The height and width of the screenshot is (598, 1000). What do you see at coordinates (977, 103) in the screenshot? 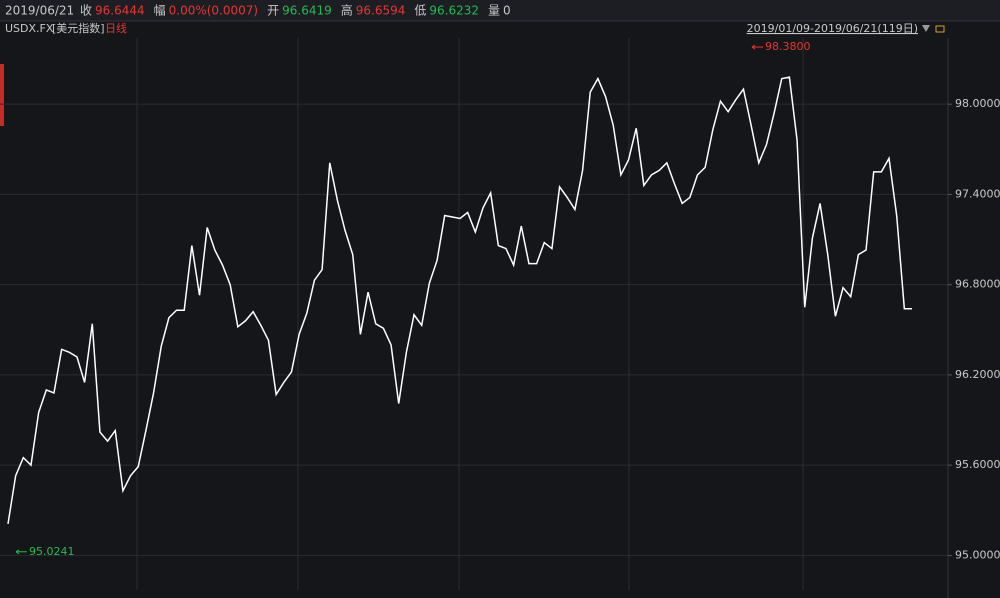
I see `y-tick-label: 98.0000` at bounding box center [977, 103].